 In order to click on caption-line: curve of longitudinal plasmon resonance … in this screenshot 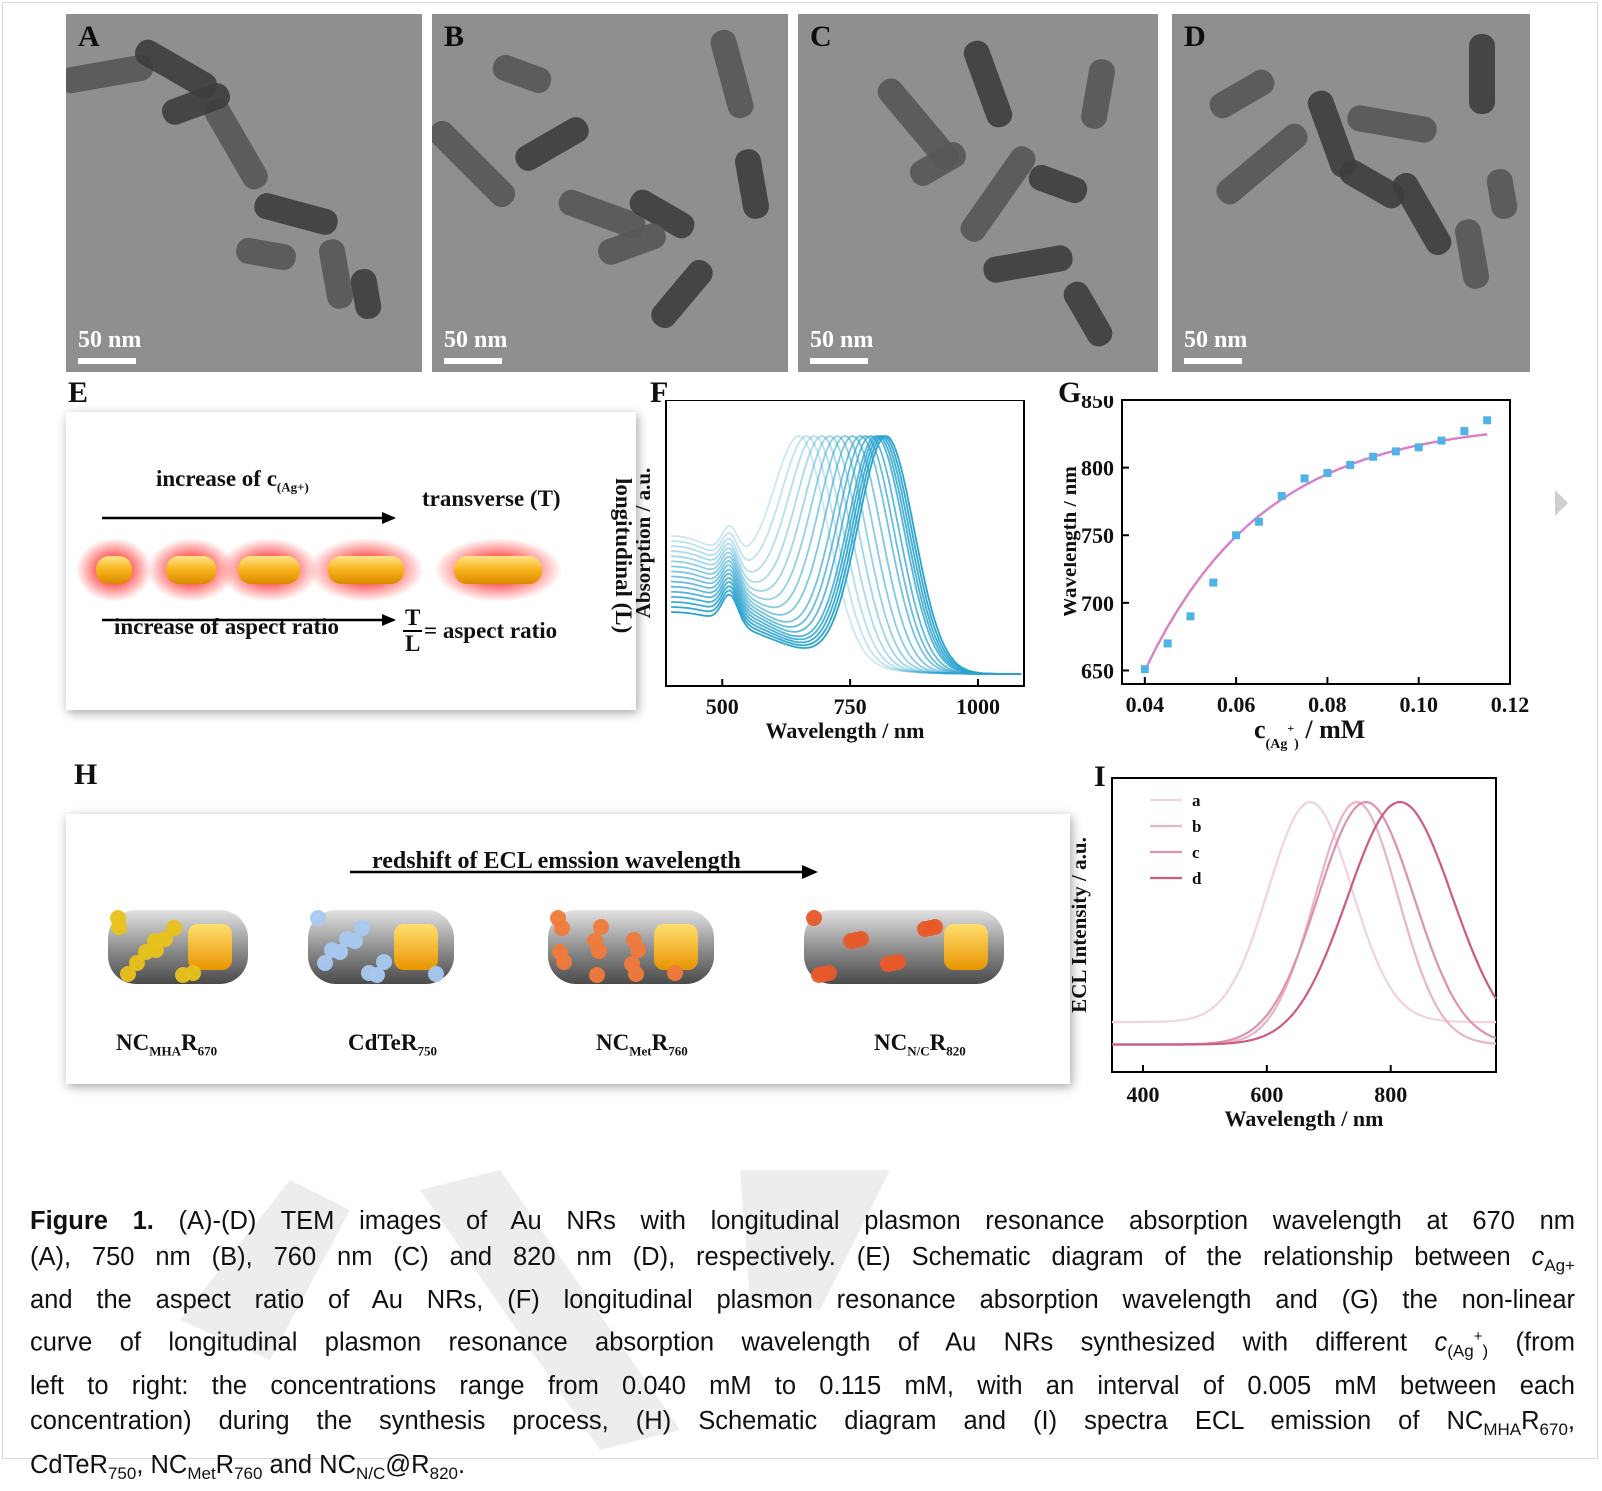, I will do `click(802, 1344)`.